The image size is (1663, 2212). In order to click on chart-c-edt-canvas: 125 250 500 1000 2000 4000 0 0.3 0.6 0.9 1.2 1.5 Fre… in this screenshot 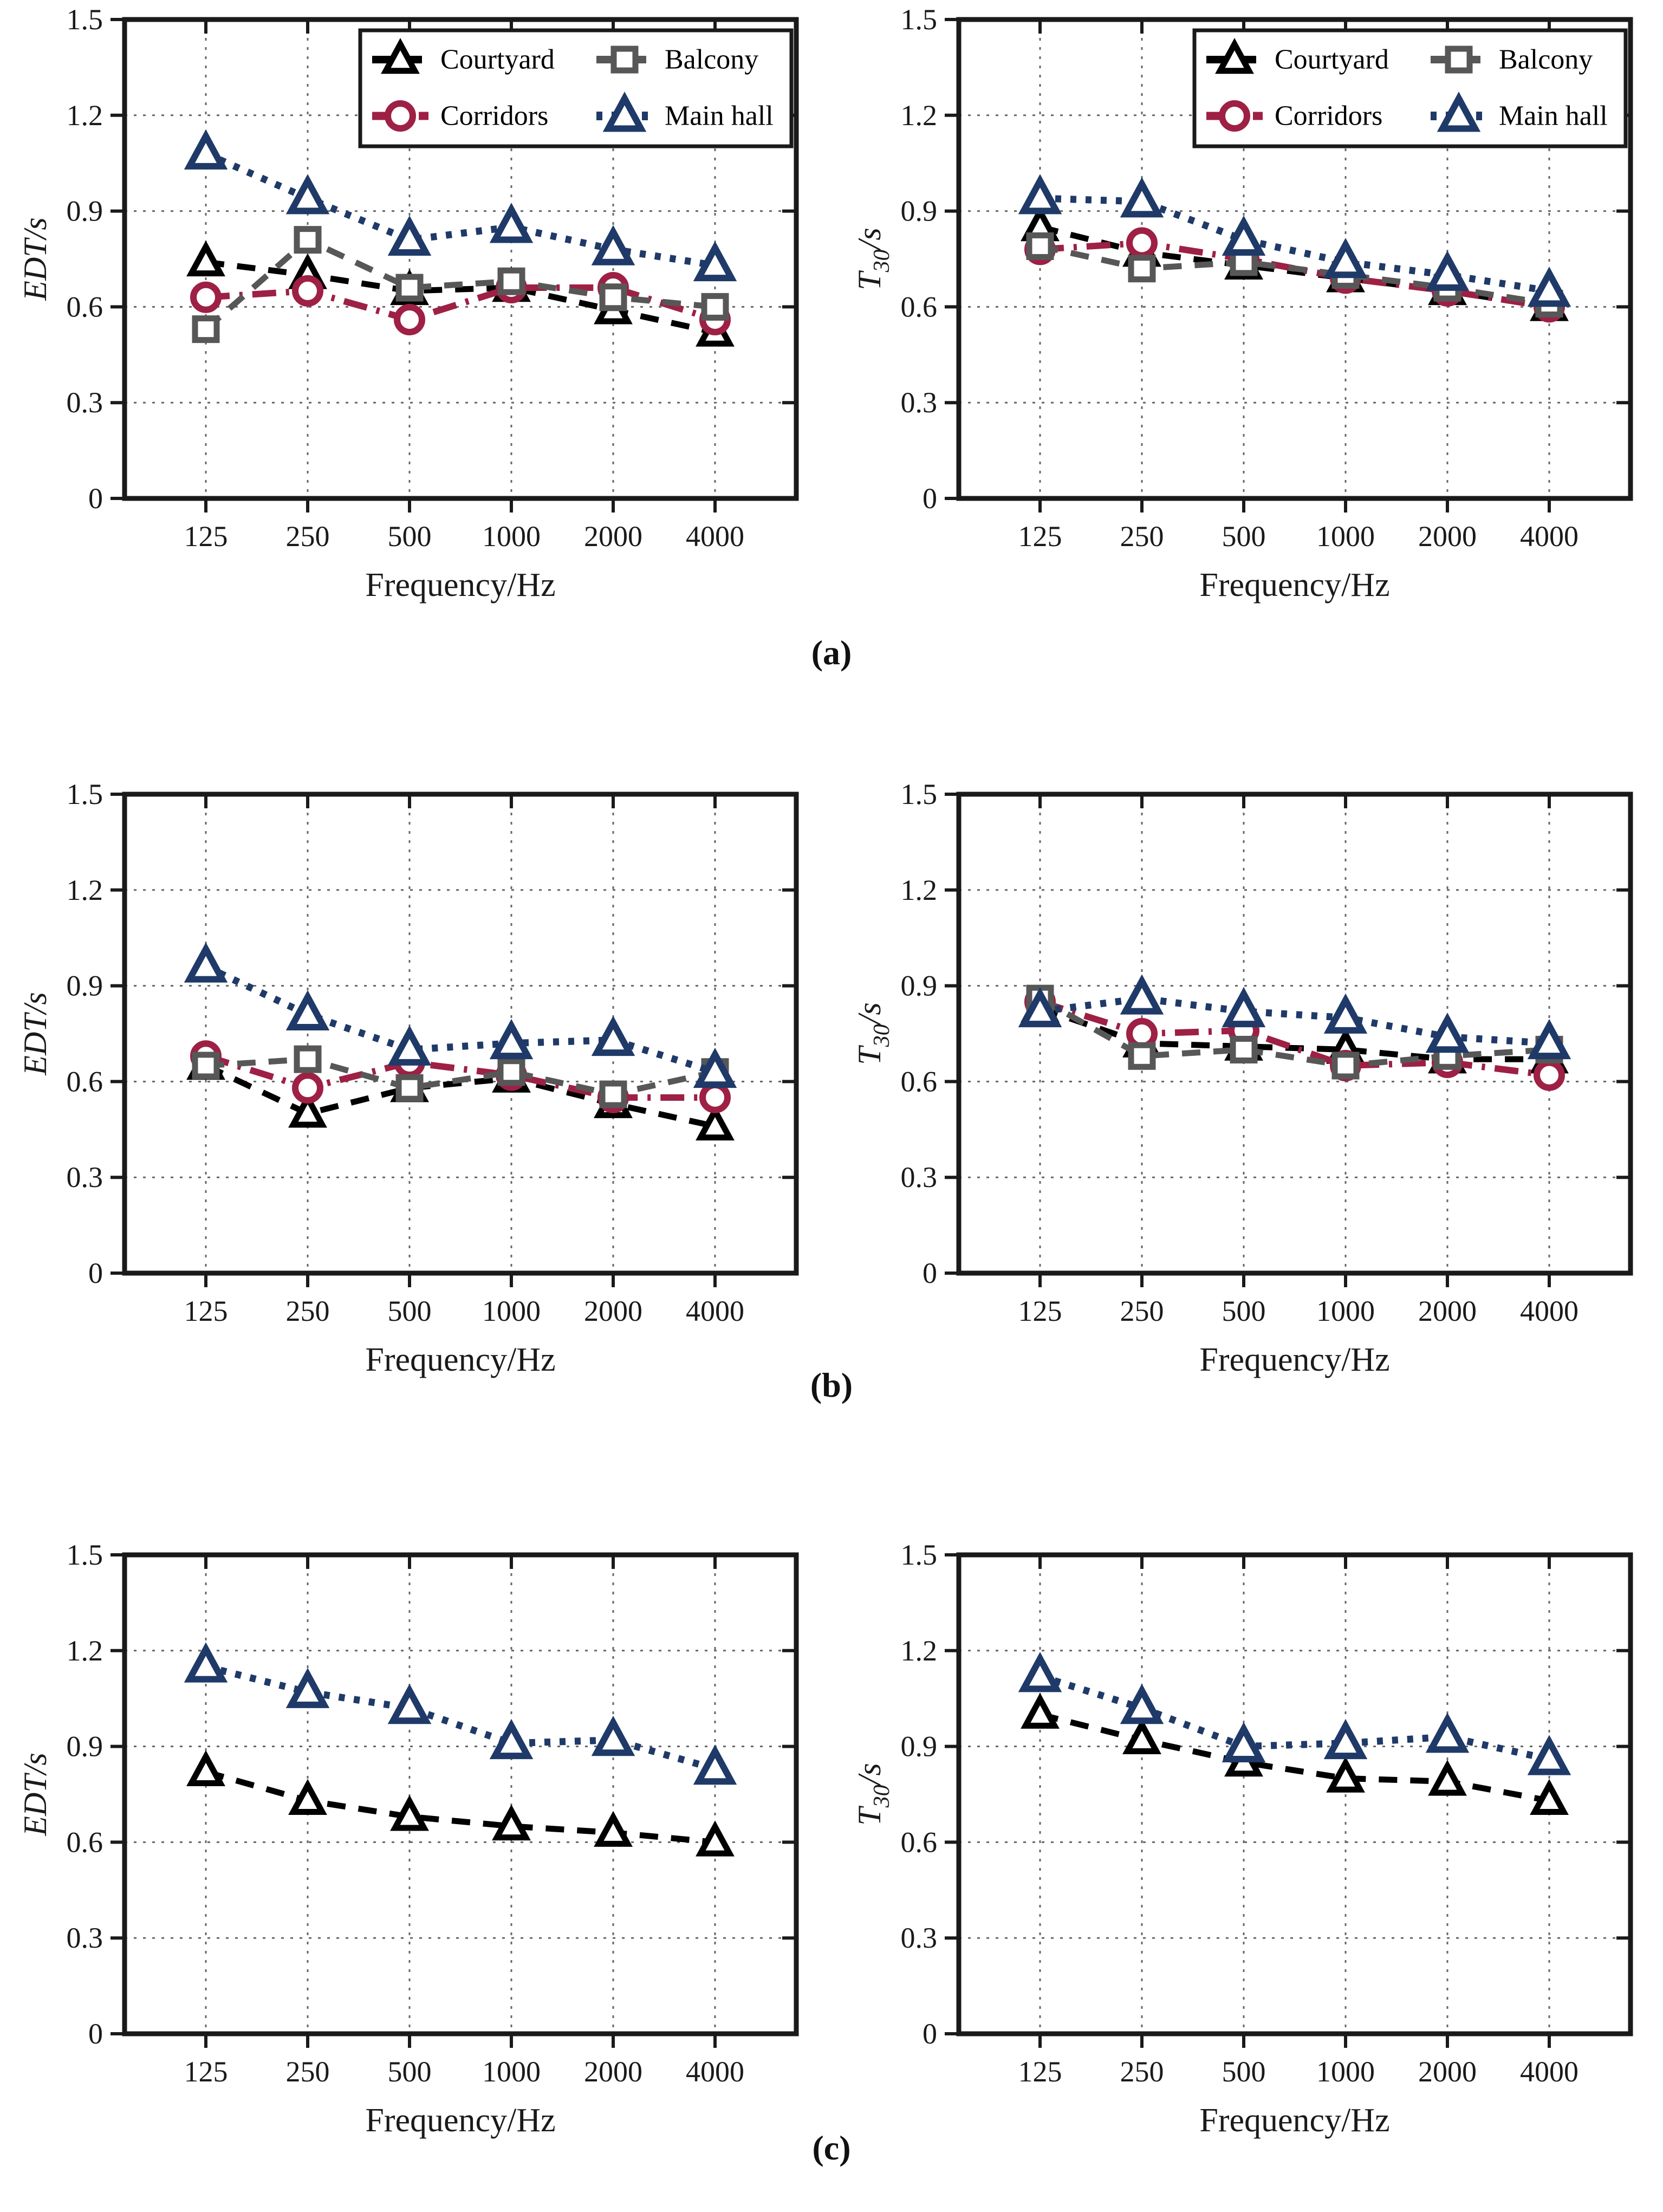, I will do `click(408, 1839)`.